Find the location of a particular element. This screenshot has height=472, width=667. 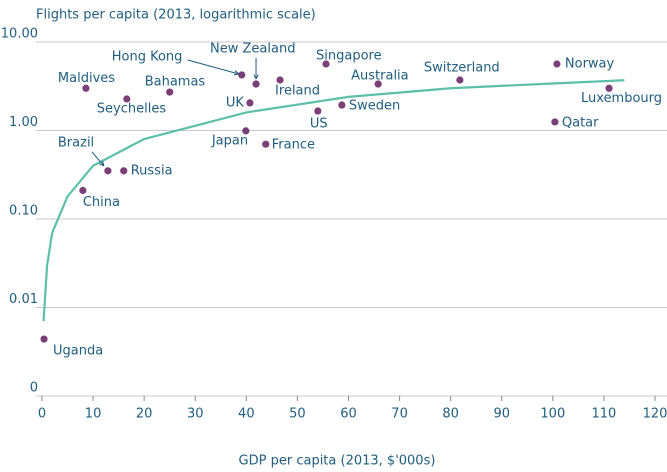

point-label: Switzerland is located at coordinates (462, 68).